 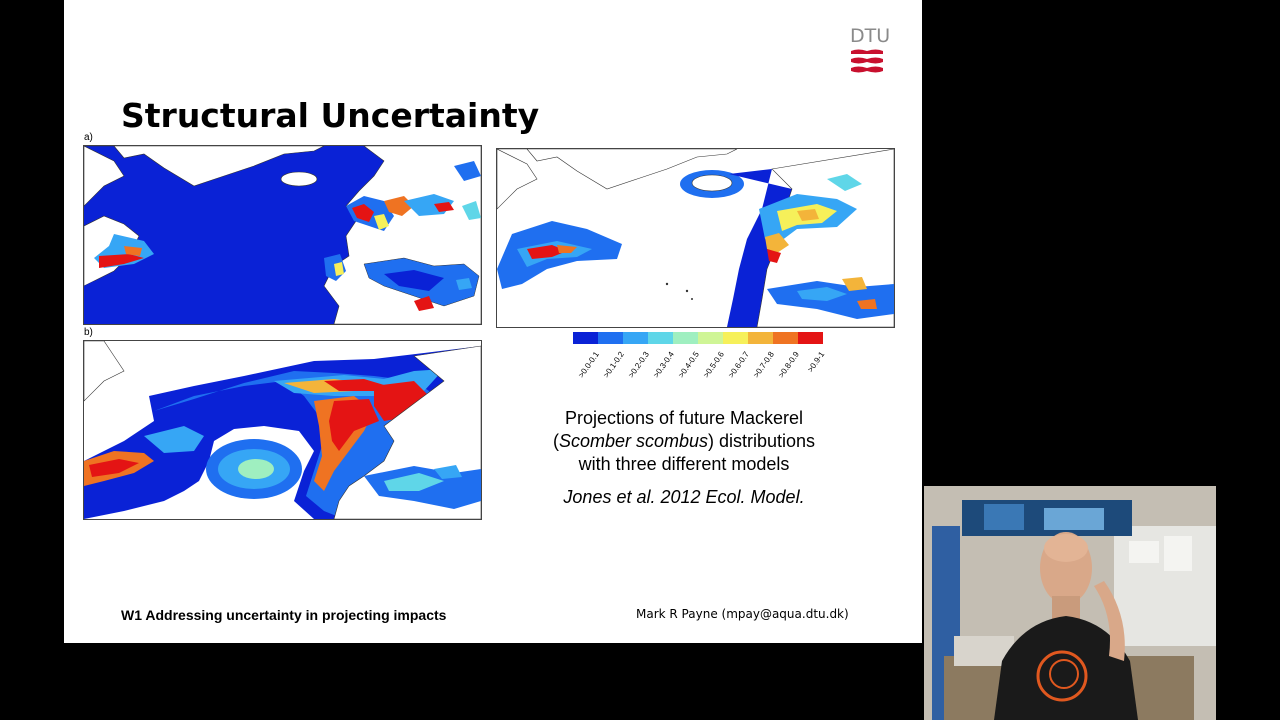 I want to click on panel-label-a: a), so click(x=88, y=137).